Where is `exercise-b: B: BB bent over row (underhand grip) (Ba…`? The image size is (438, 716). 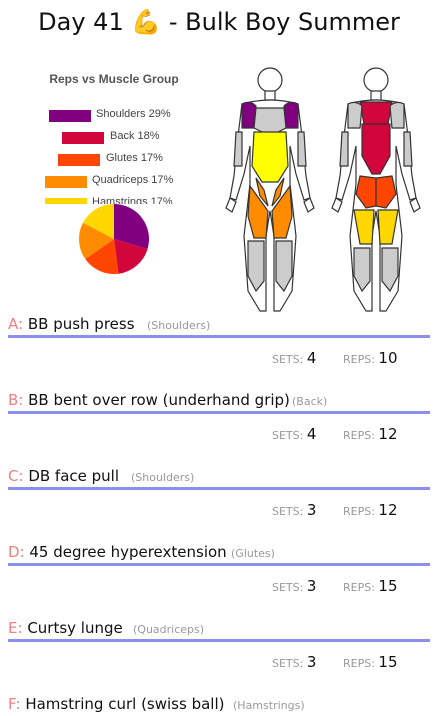
exercise-b: B: BB bent over row (underhand grip) (Ba… is located at coordinates (219, 421).